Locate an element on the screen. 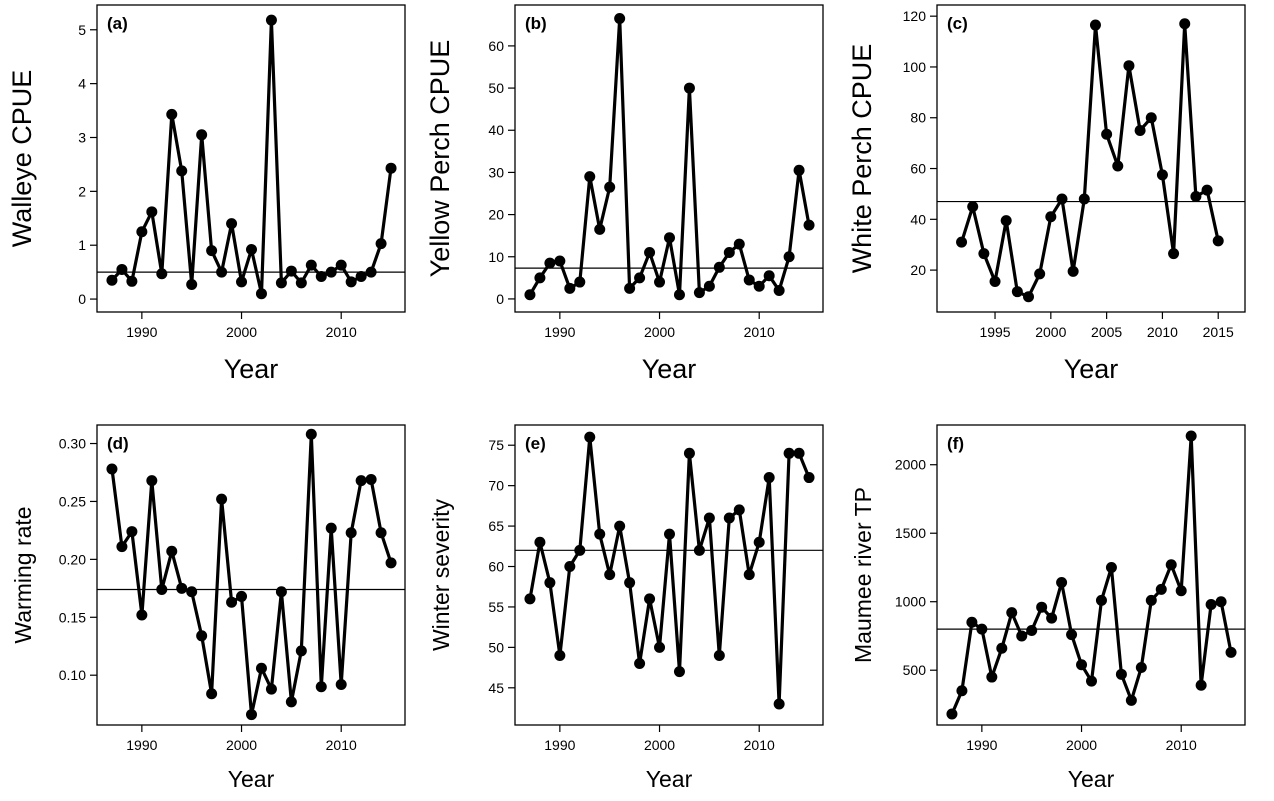  y-tick-label: 1000 is located at coordinates (910, 602).